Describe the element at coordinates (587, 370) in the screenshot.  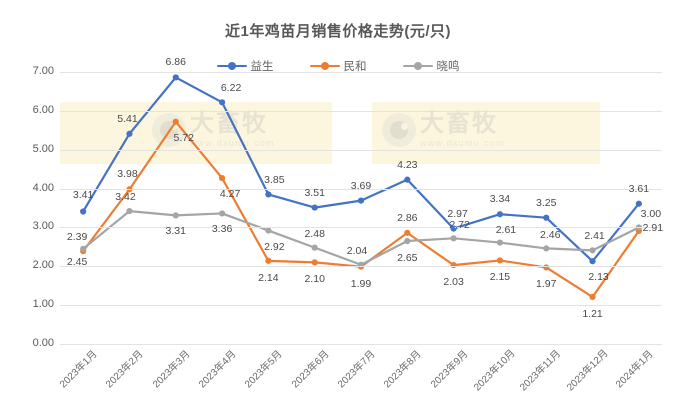
I see `x-axis-tick: 2023年12月` at that location.